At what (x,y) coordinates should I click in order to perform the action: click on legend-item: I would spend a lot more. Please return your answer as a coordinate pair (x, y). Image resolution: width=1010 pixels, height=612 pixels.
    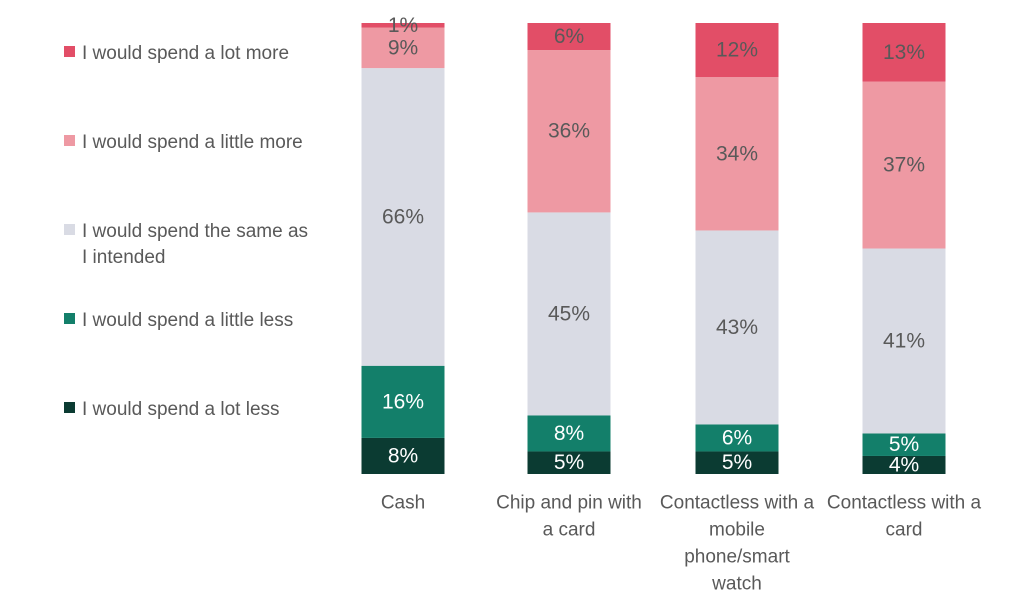
    Looking at the image, I should click on (198, 54).